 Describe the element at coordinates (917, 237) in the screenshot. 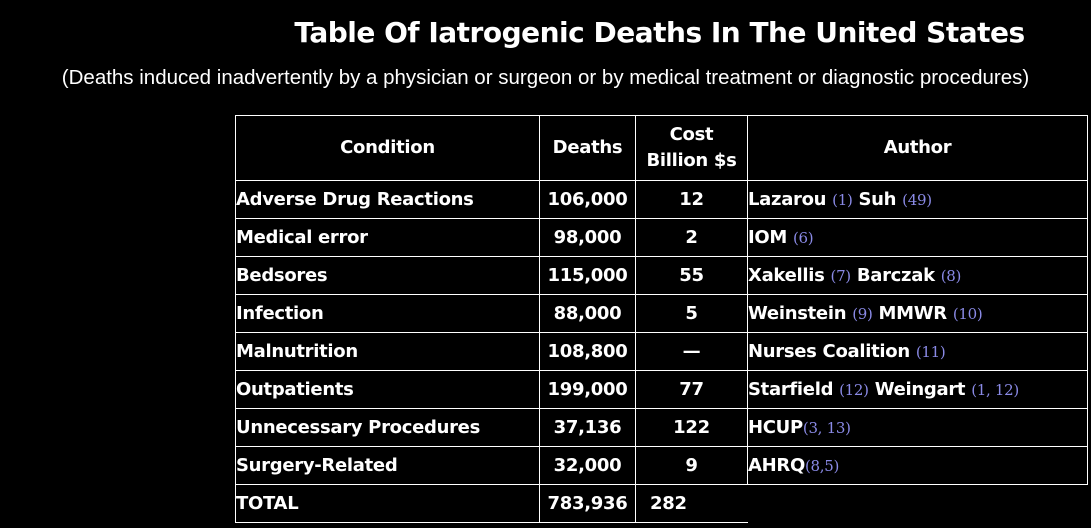

I see `cell-author: IOM (6)` at that location.